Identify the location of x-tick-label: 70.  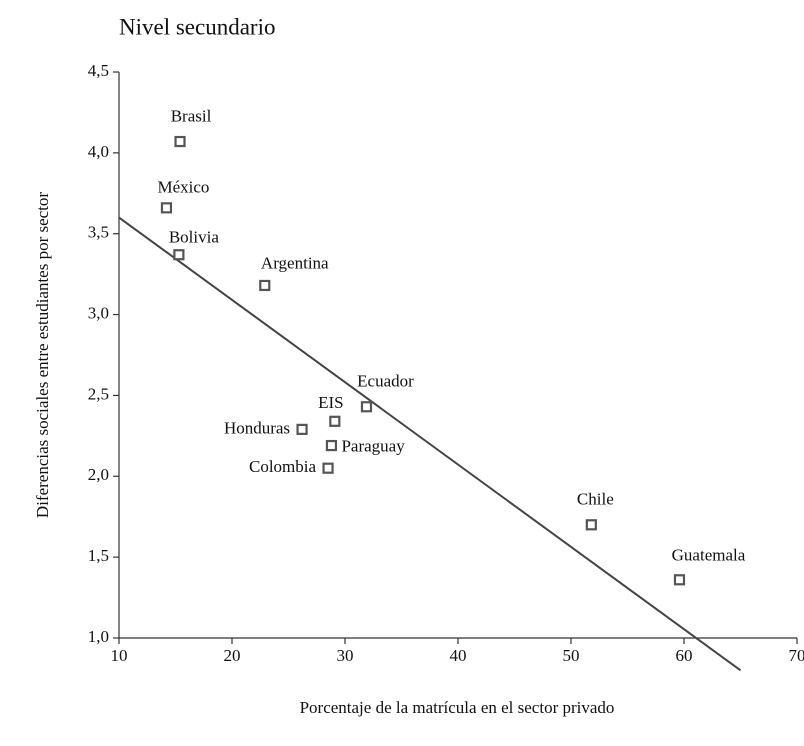
(796, 655).